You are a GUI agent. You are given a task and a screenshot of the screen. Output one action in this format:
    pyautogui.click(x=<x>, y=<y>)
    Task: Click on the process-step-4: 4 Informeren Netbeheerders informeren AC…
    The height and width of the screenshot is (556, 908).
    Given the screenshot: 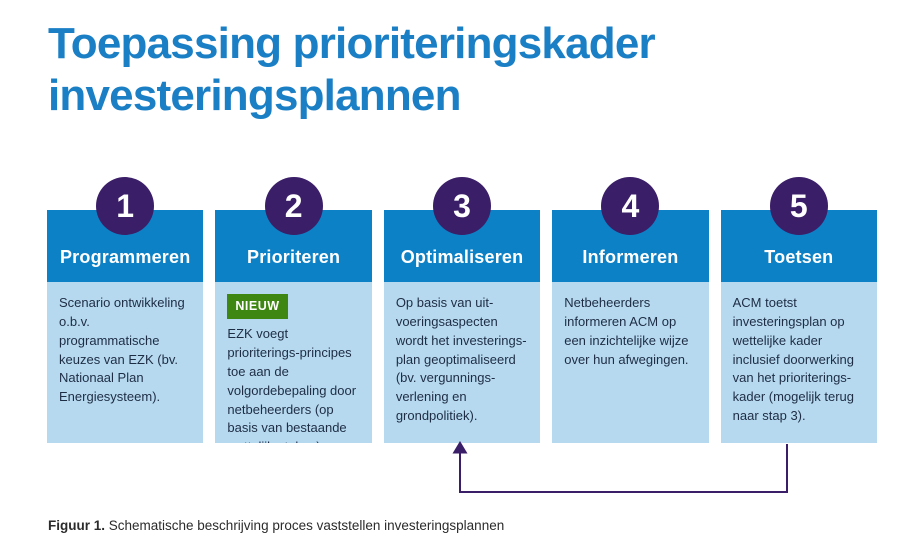 What is the action you would take?
    pyautogui.click(x=630, y=310)
    